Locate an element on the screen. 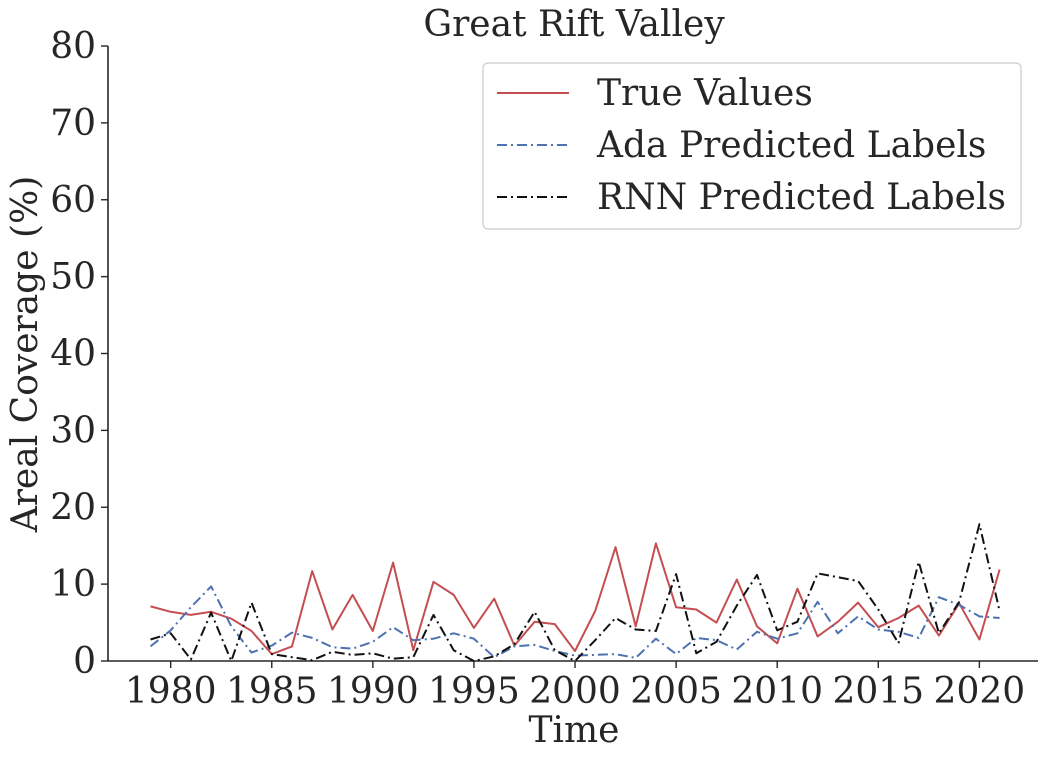 Image resolution: width=1049 pixels, height=758 pixels. y-tick-label: 0 is located at coordinates (84, 661).